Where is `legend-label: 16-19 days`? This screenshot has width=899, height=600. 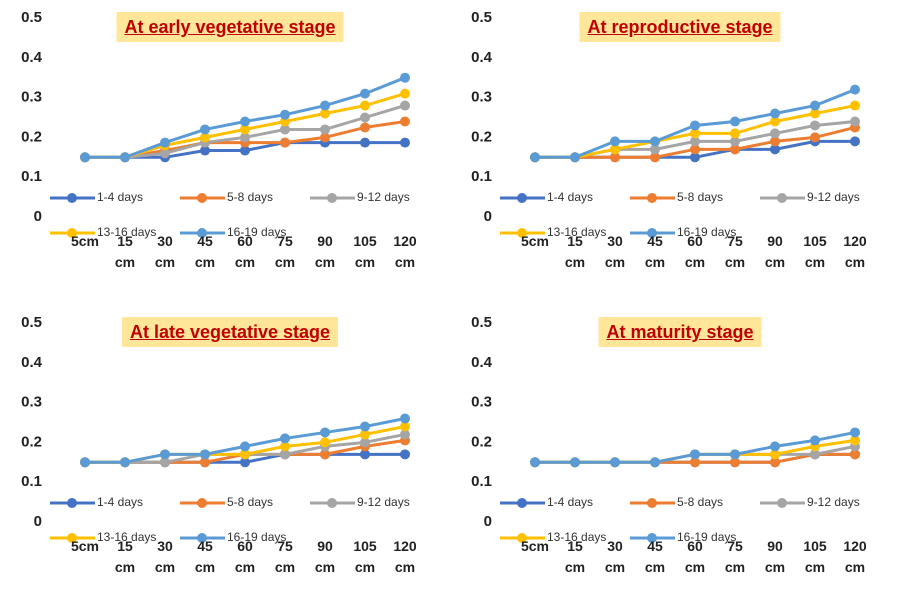
legend-label: 16-19 days is located at coordinates (706, 537).